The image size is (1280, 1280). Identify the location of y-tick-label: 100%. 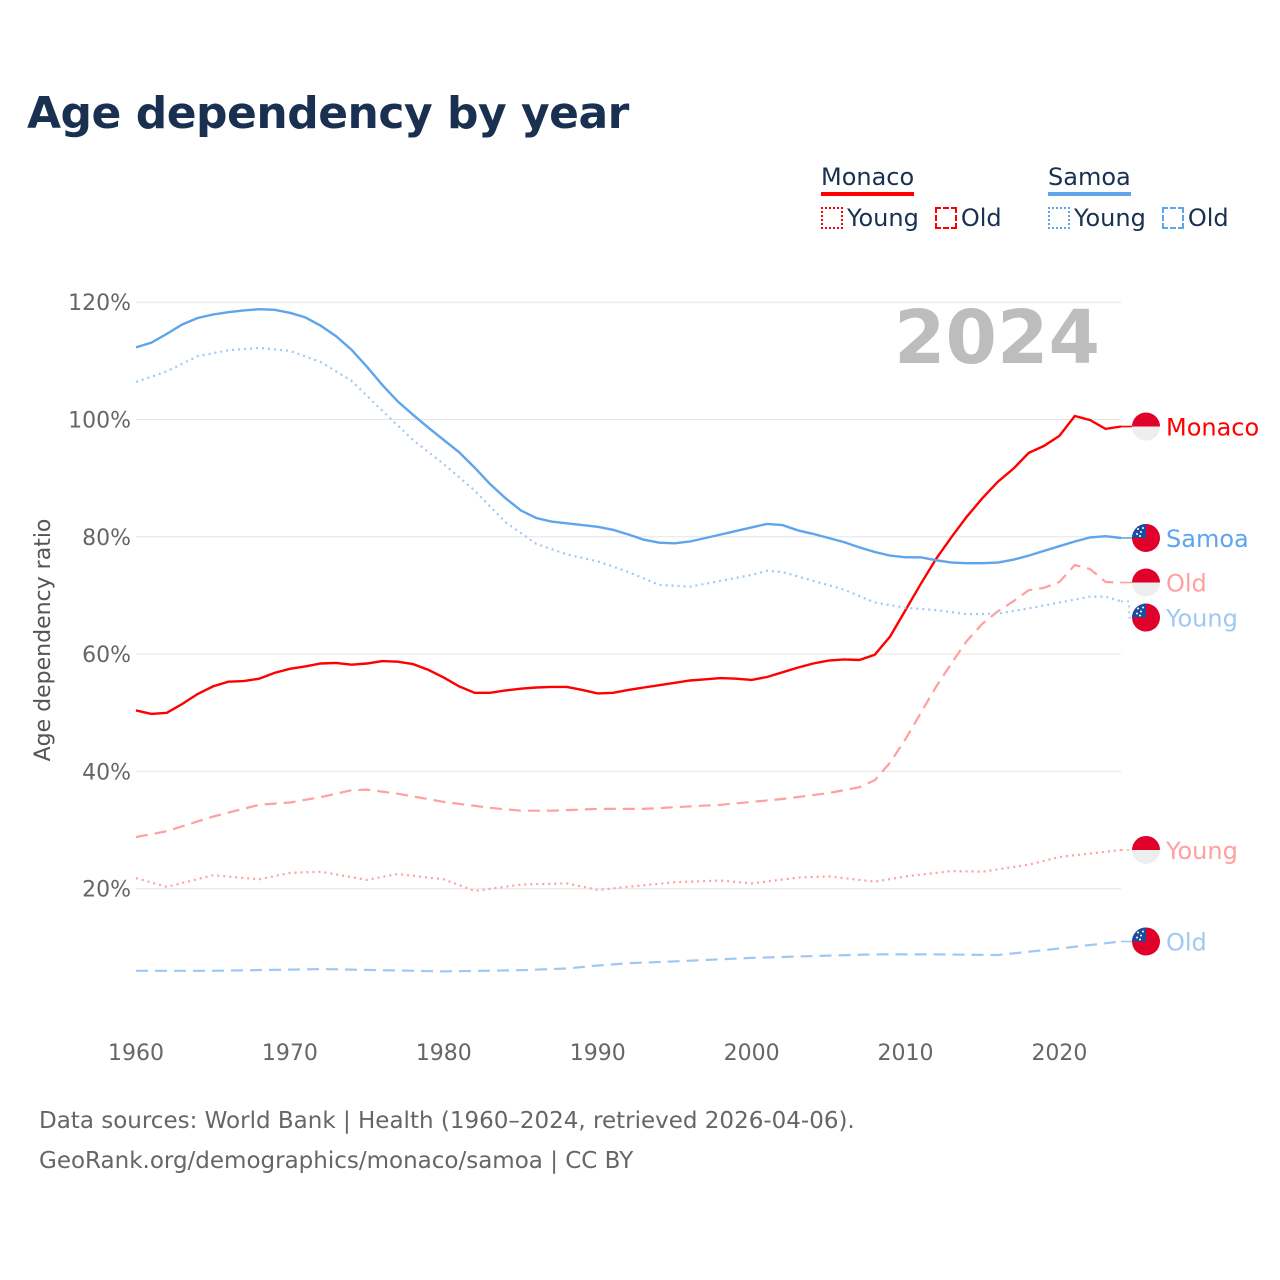
(99, 421).